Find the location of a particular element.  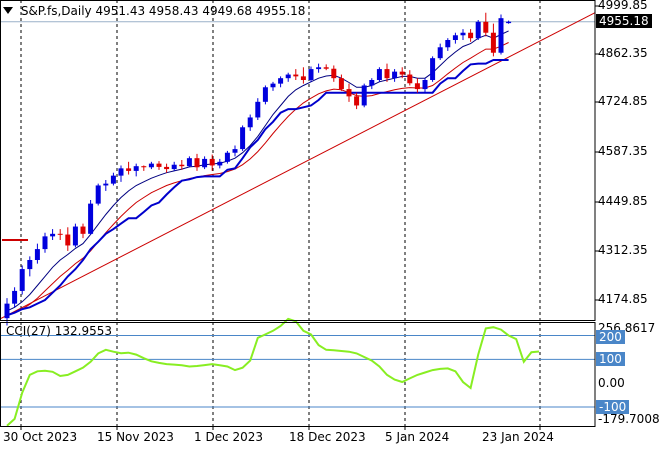

price-axis-label: 4449.85 is located at coordinates (623, 201).